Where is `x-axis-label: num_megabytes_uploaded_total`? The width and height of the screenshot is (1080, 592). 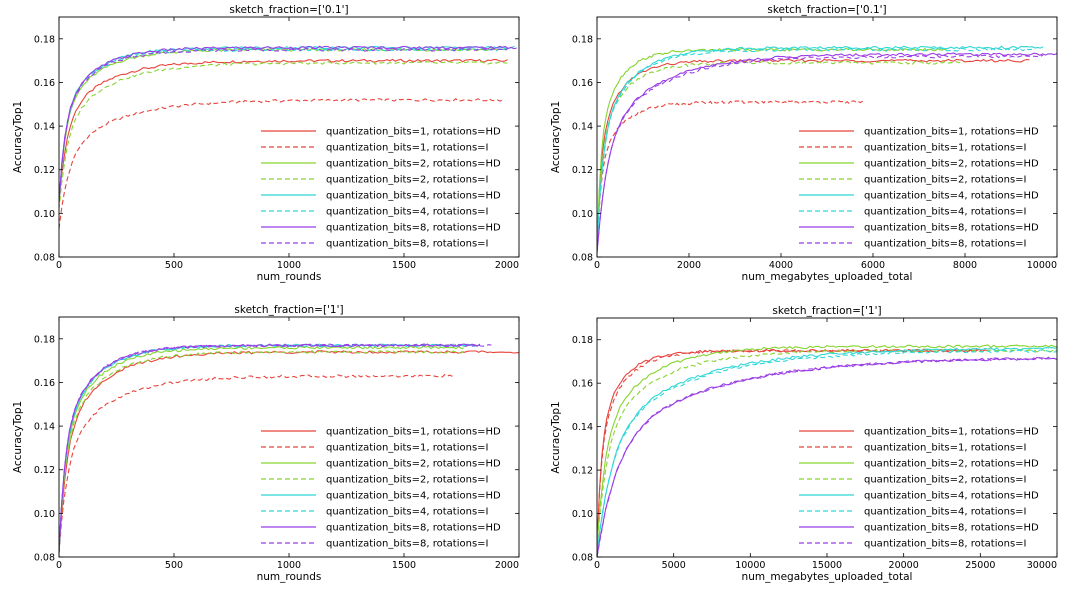
x-axis-label: num_megabytes_uploaded_total is located at coordinates (827, 277).